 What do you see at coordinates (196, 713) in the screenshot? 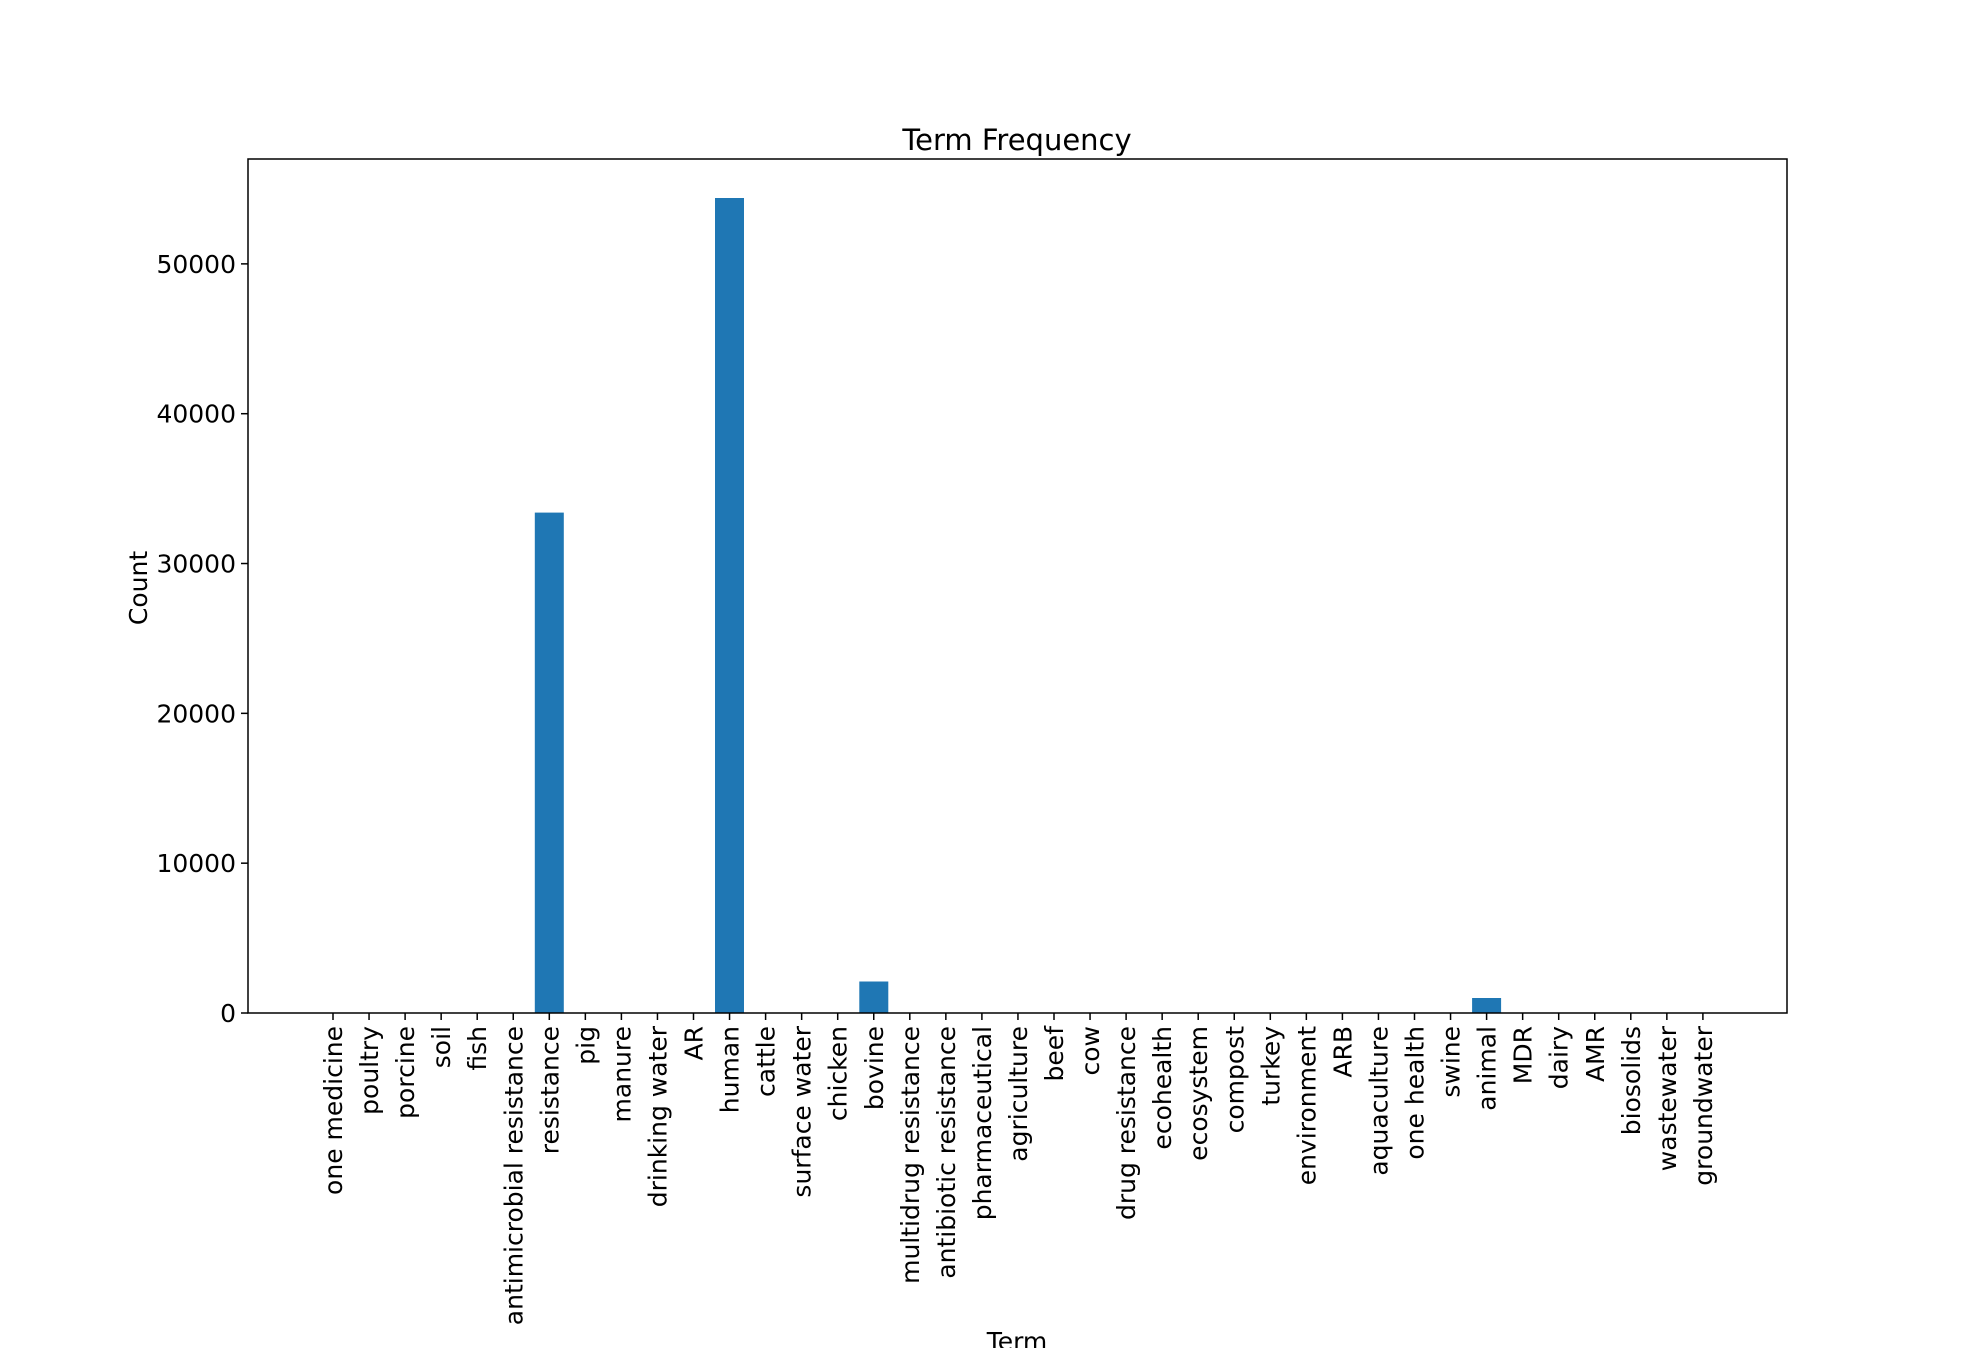
I see `y-tick-label: 20000` at bounding box center [196, 713].